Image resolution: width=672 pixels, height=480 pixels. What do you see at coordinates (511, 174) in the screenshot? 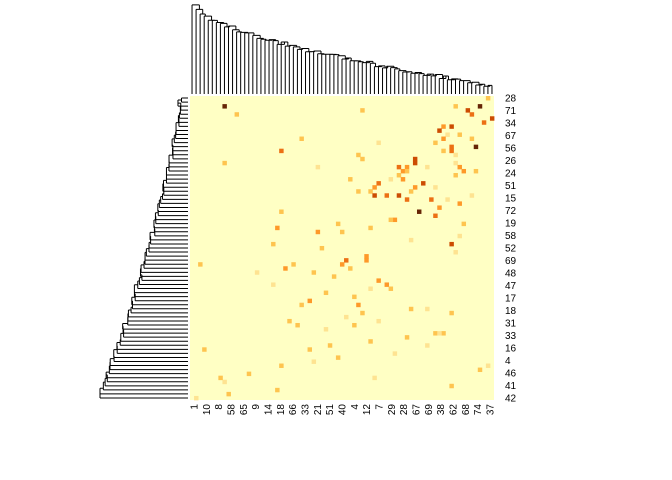
I see `row-label: 24` at bounding box center [511, 174].